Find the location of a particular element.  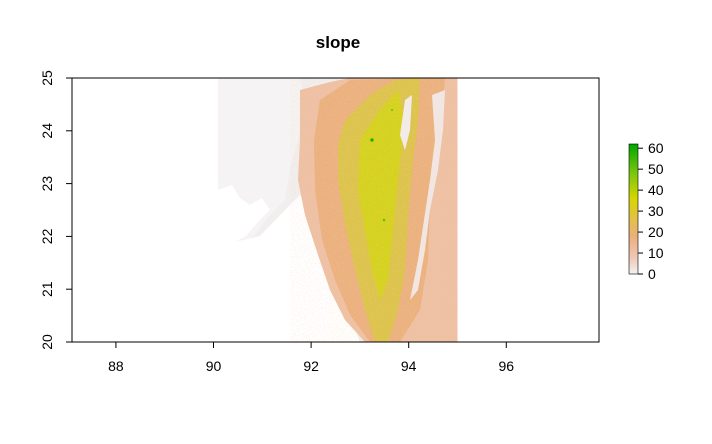

legend-tick-label: 60 is located at coordinates (656, 148).